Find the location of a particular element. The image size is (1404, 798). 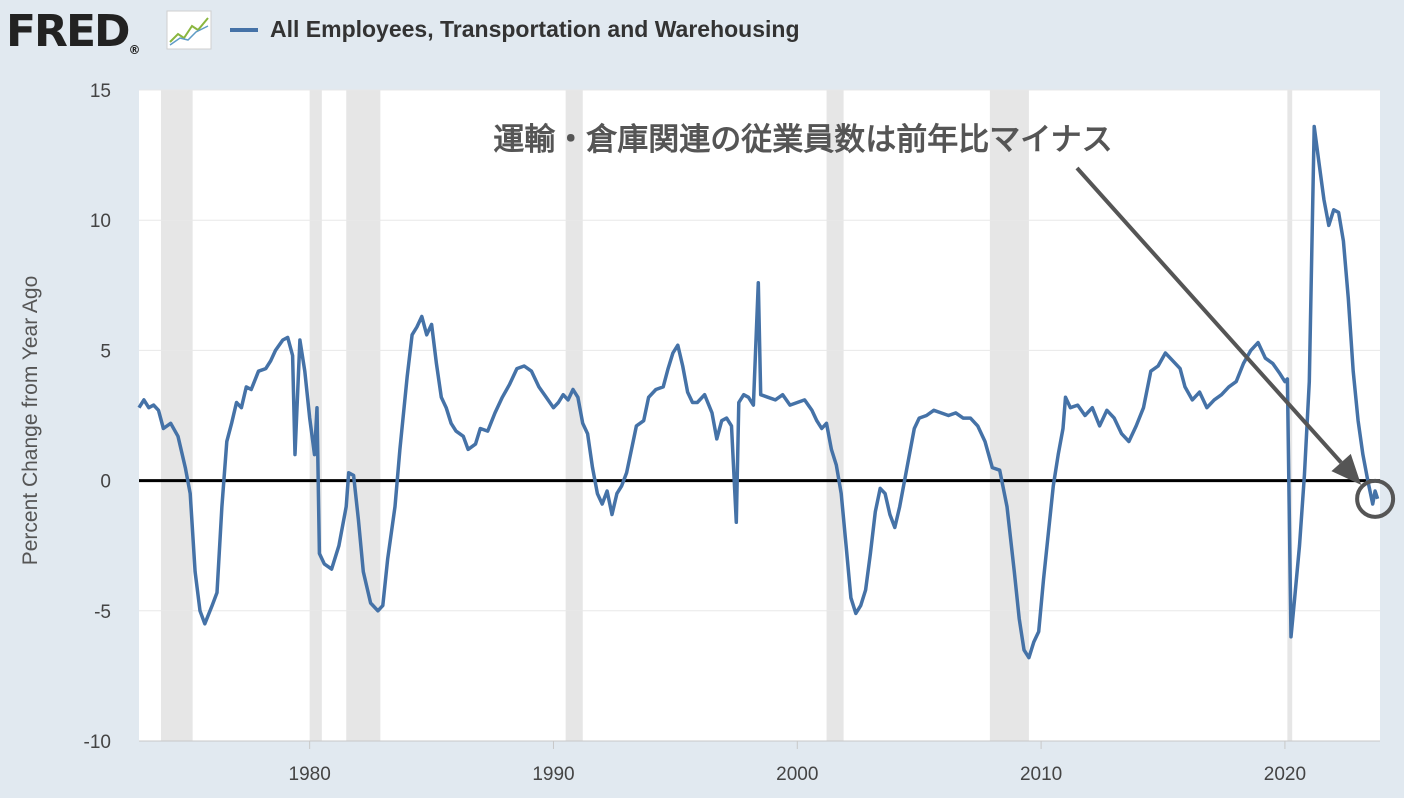

x-tick-label: 2000 is located at coordinates (797, 774).